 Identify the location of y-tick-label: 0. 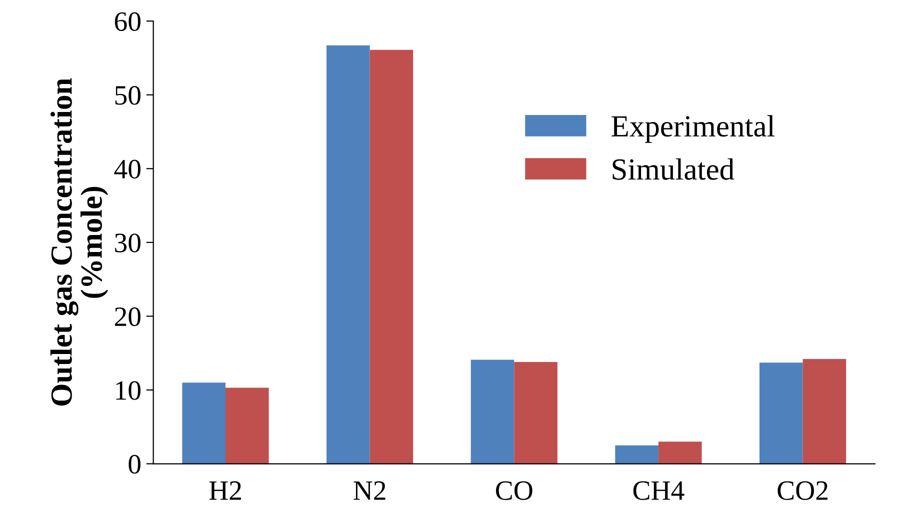
(134, 464).